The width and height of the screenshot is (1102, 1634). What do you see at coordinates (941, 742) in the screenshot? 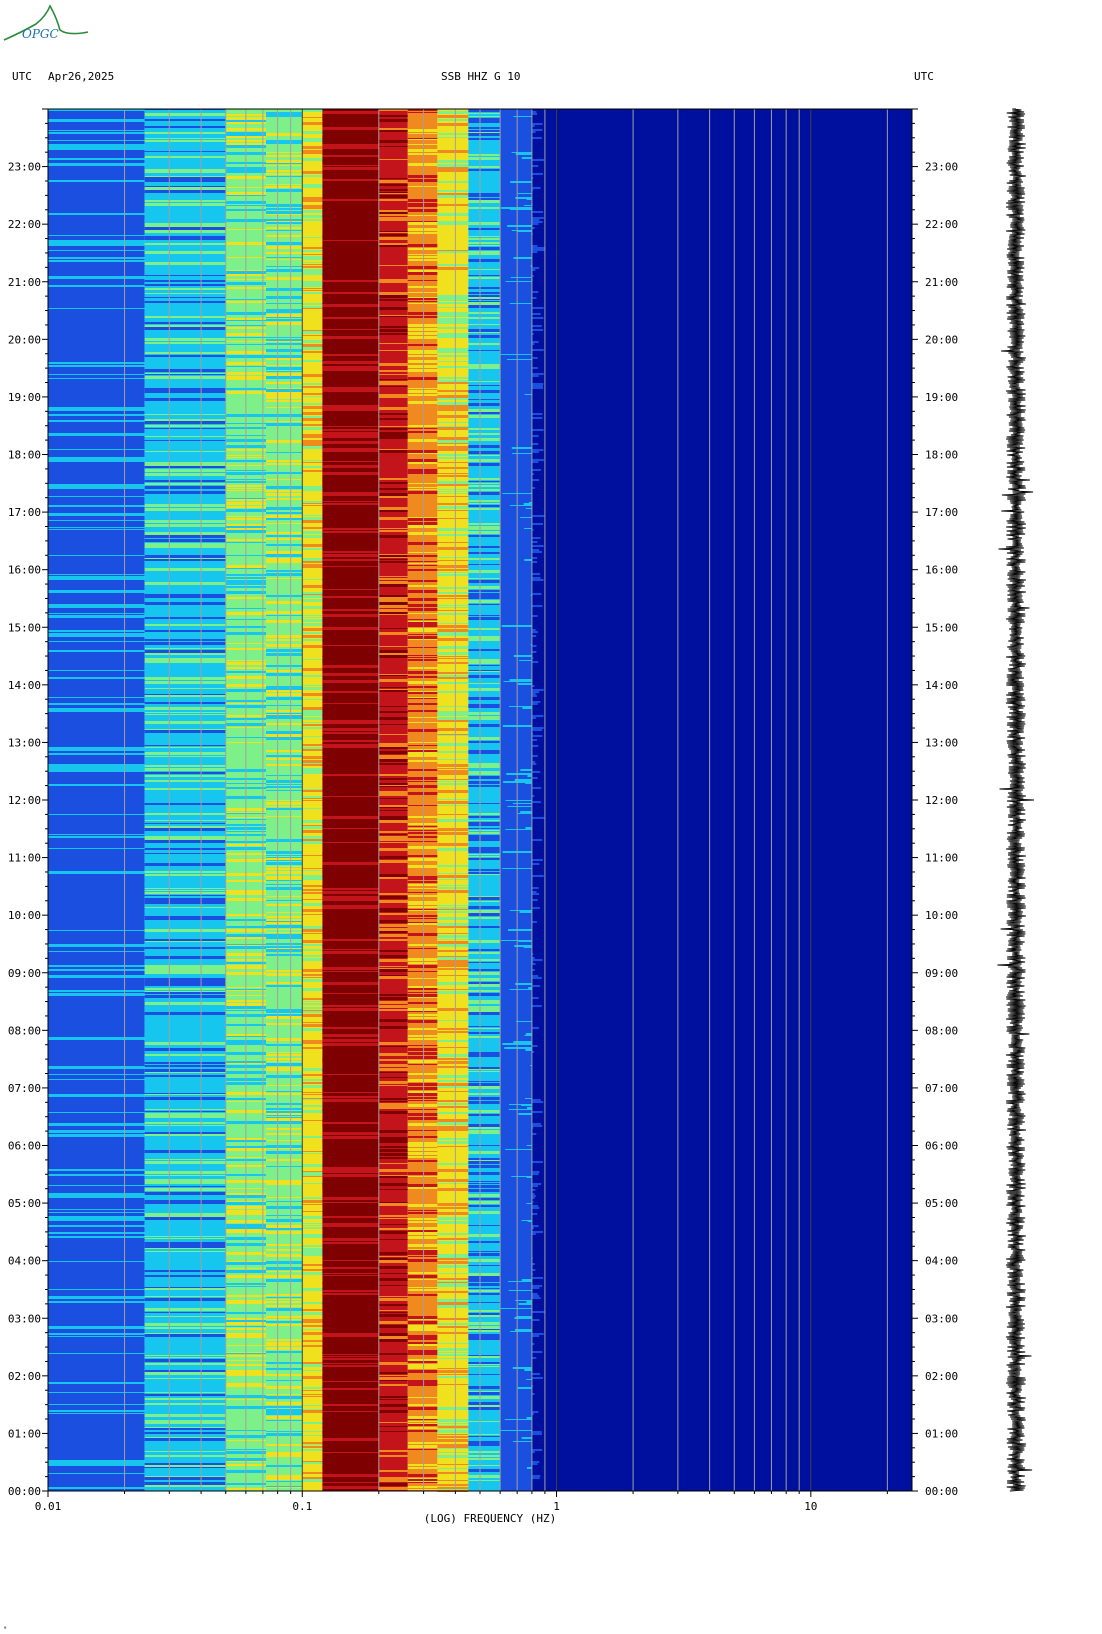
I see `time-tick-label-right: 13:00` at bounding box center [941, 742].